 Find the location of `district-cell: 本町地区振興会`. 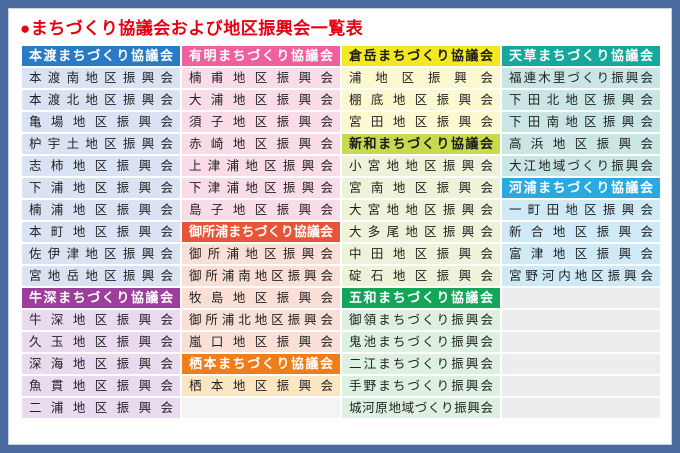

district-cell: 本町地区振興会 is located at coordinates (101, 232).